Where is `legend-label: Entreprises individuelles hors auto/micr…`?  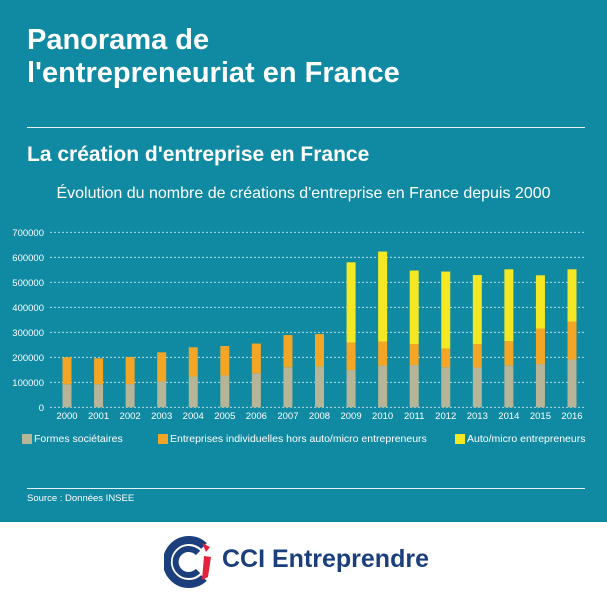 legend-label: Entreprises individuelles hors auto/micr… is located at coordinates (298, 439).